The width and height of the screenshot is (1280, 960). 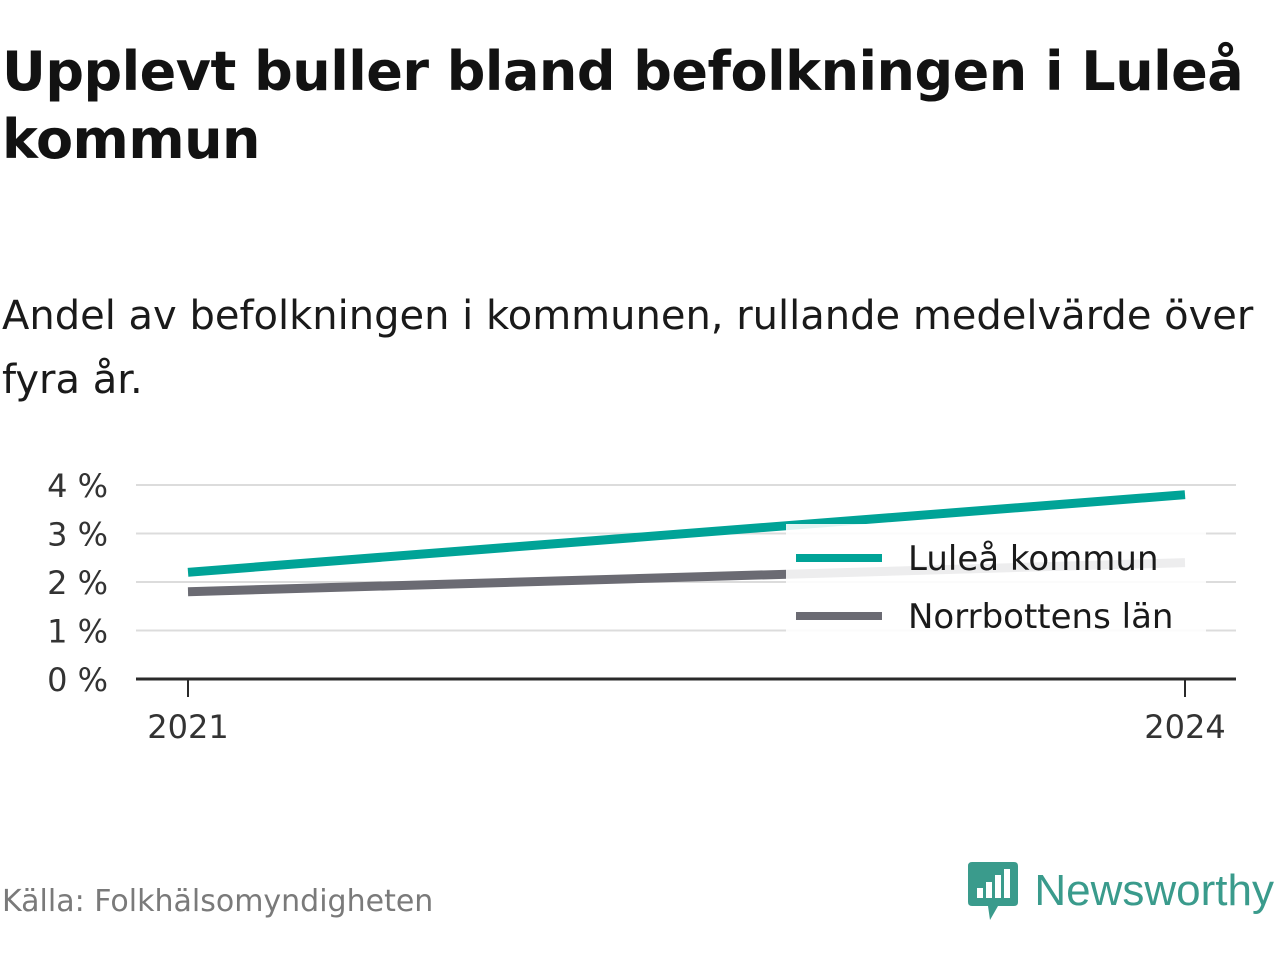 I want to click on x-tick-label: 2024, so click(x=1184, y=727).